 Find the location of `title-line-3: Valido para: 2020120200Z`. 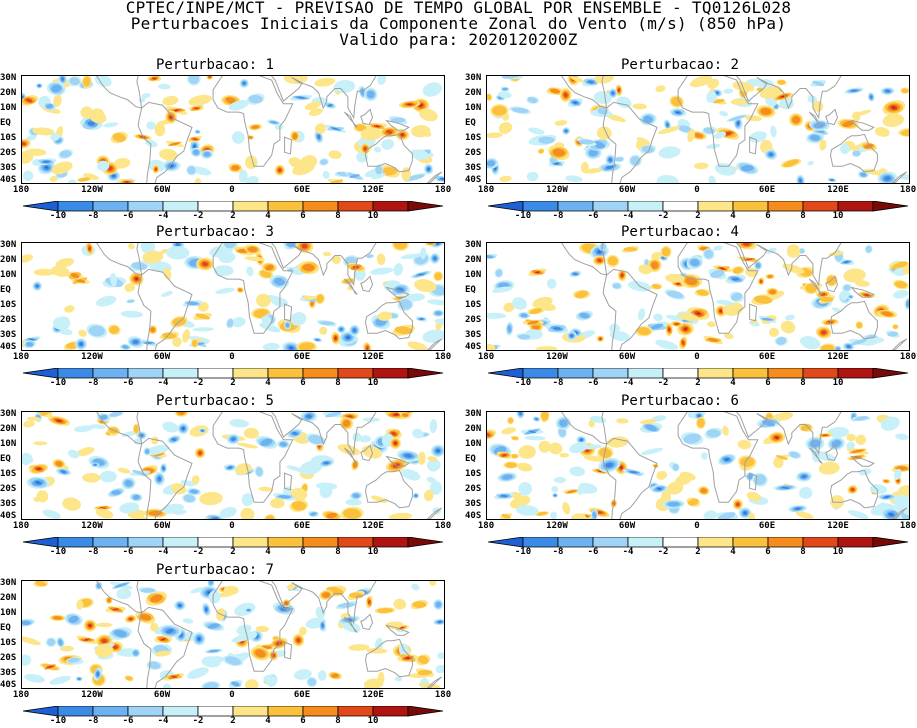

title-line-3: Valido para: 2020120200Z is located at coordinates (458, 39).